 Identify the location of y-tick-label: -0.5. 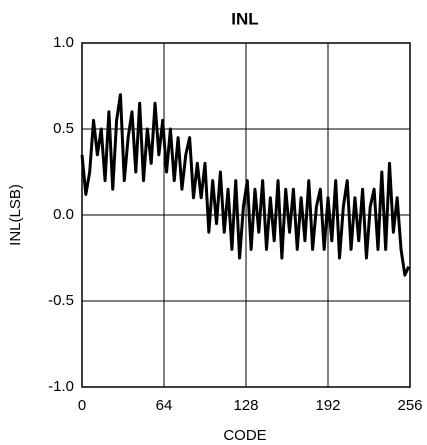
(61, 300).